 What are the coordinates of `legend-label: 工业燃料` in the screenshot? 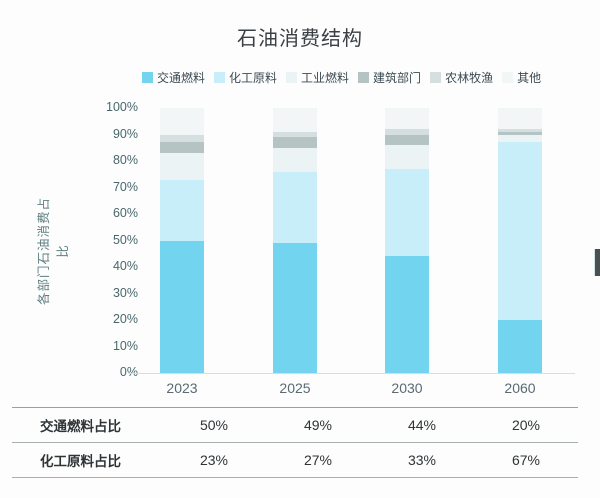 It's located at (325, 78).